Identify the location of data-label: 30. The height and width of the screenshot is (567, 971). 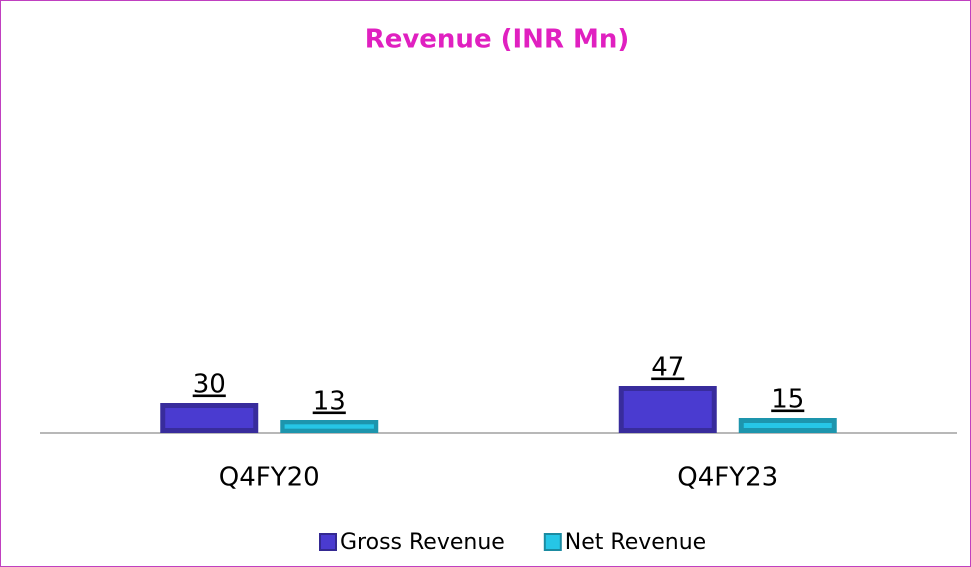
(209, 385).